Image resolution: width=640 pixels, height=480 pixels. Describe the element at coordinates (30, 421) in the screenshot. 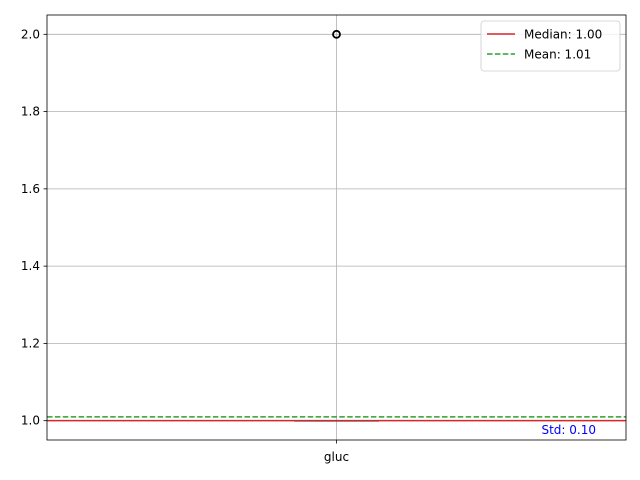

I see `y-tick-label: 1.0` at that location.